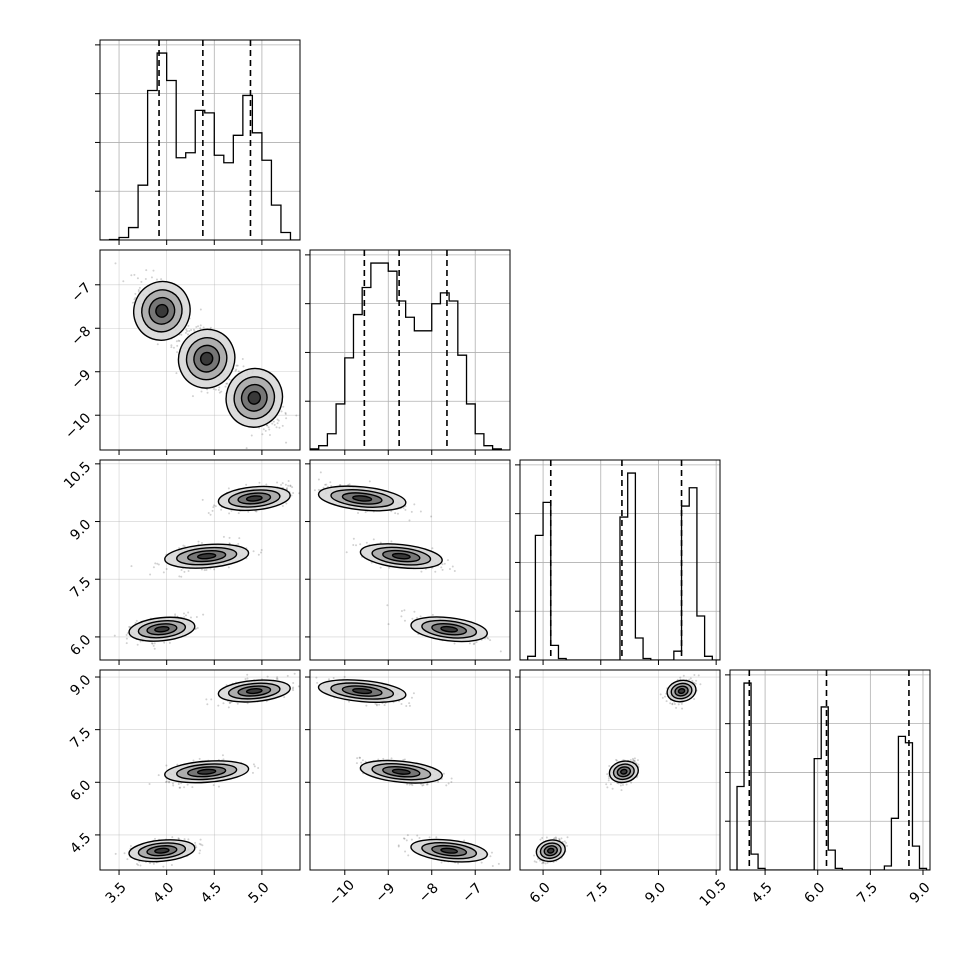 Image resolution: width=970 pixels, height=970 pixels. I want to click on panel-3-1: −10 −9 −8 −7, so click(408, 789).